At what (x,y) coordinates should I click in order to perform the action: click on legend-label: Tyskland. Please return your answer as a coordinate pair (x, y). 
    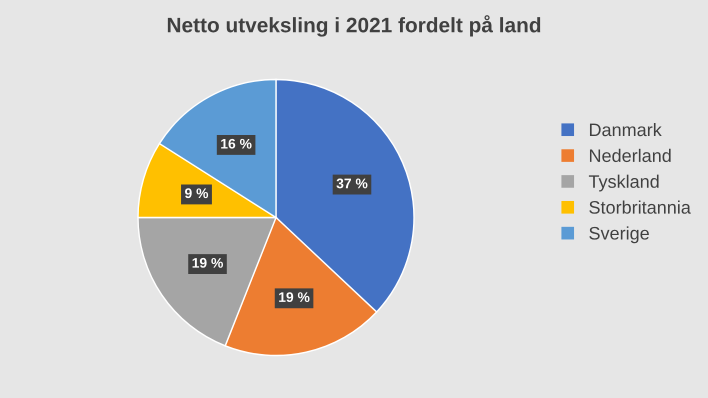
    Looking at the image, I should click on (623, 183).